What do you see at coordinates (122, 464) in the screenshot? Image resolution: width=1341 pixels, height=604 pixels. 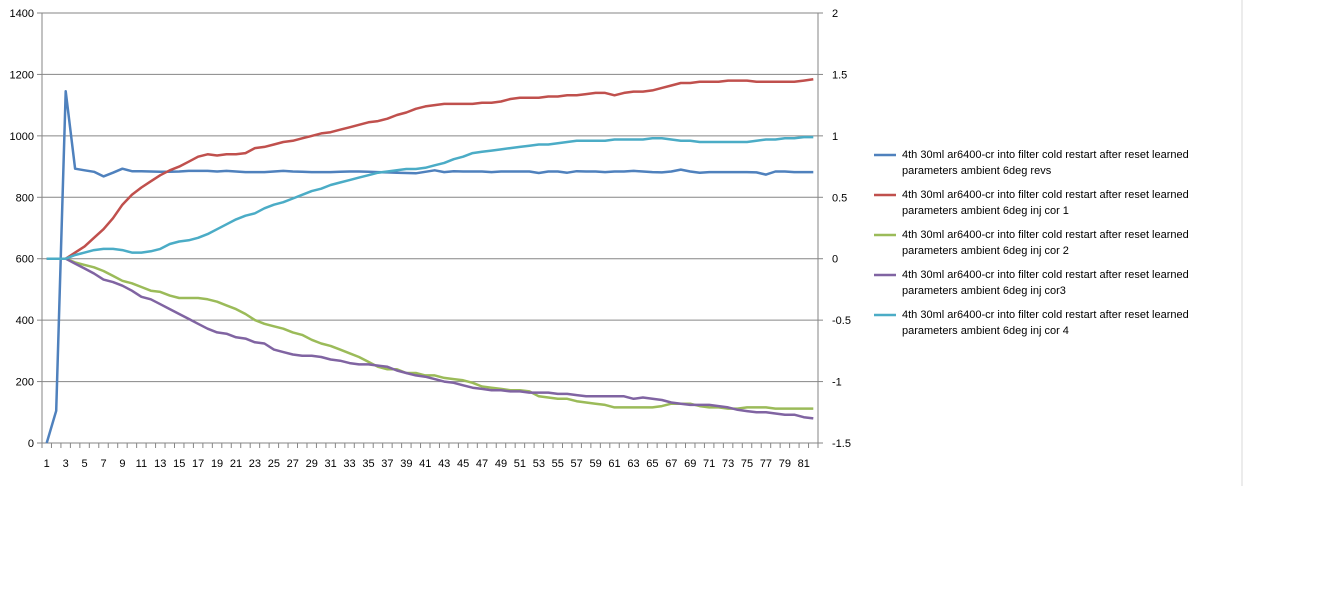 I see `x-tick-label: 9` at bounding box center [122, 464].